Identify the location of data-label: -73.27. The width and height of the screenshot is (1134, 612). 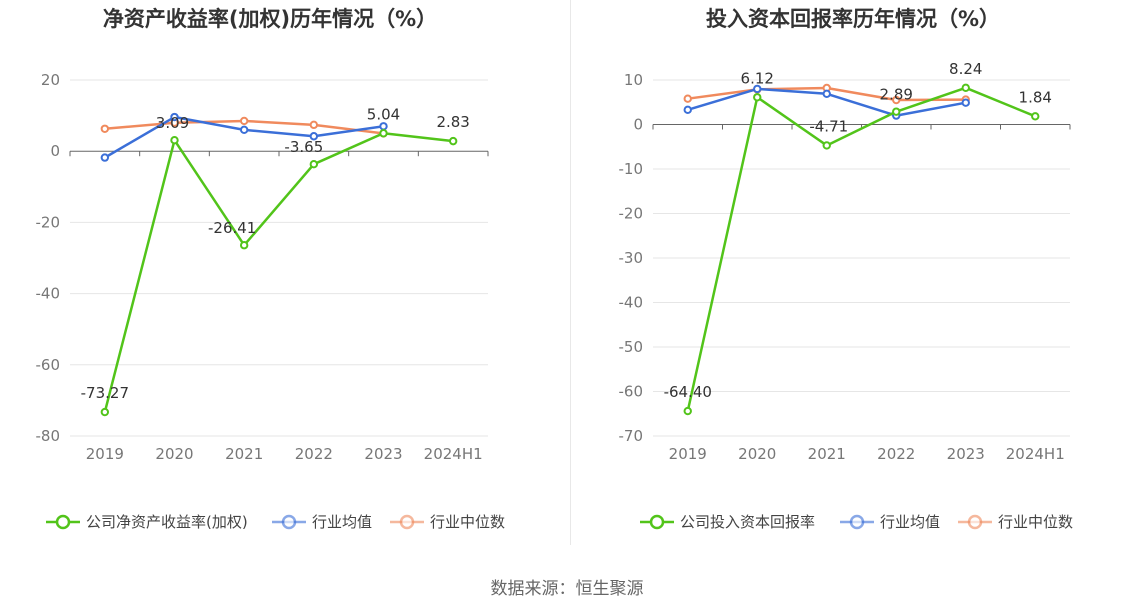
(105, 393).